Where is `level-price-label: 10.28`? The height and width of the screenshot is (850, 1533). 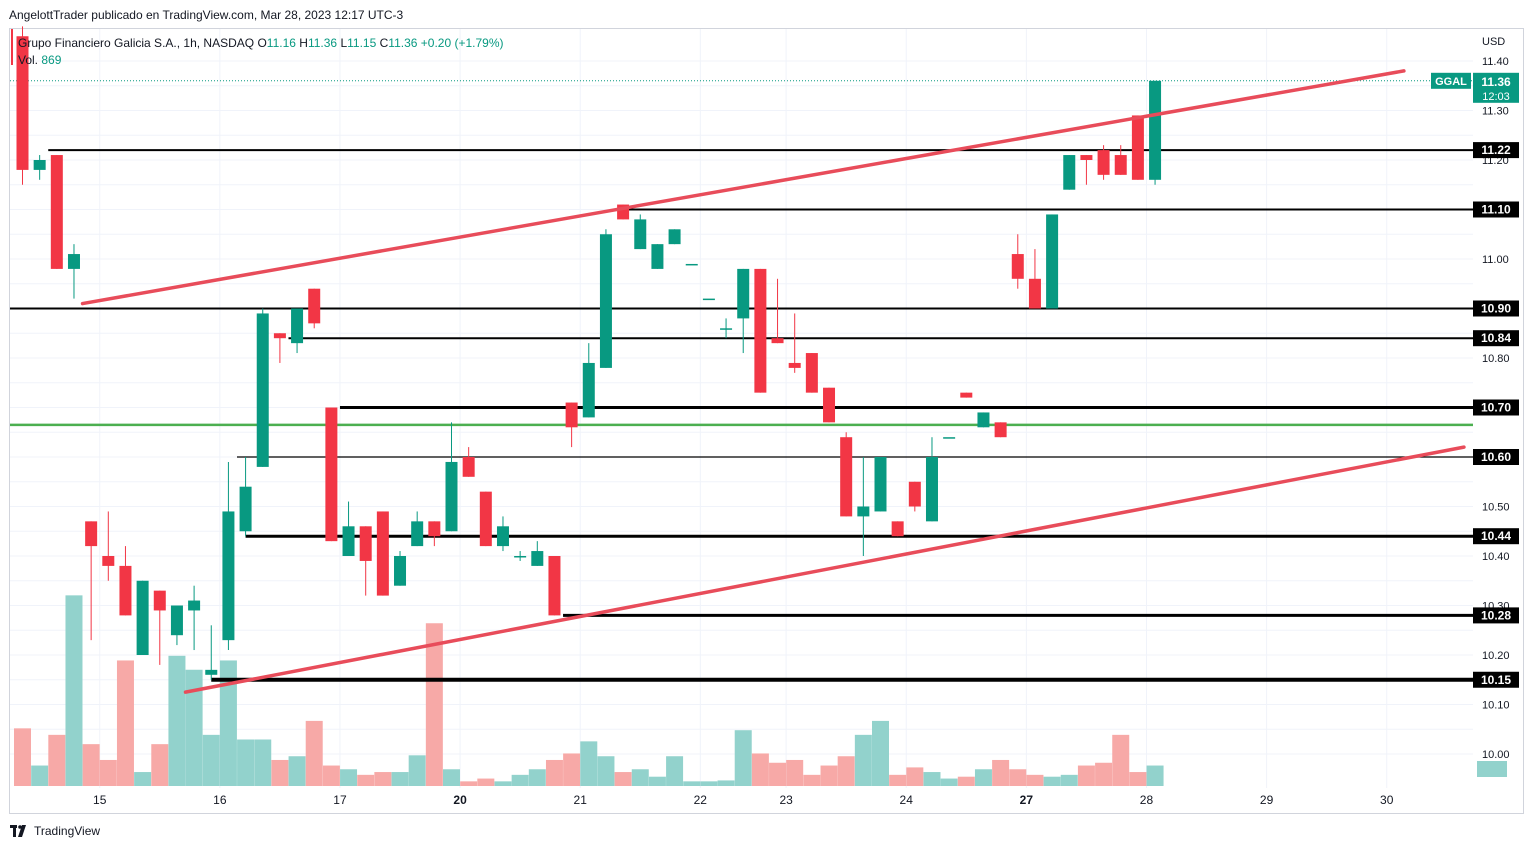 level-price-label: 10.28 is located at coordinates (1496, 615).